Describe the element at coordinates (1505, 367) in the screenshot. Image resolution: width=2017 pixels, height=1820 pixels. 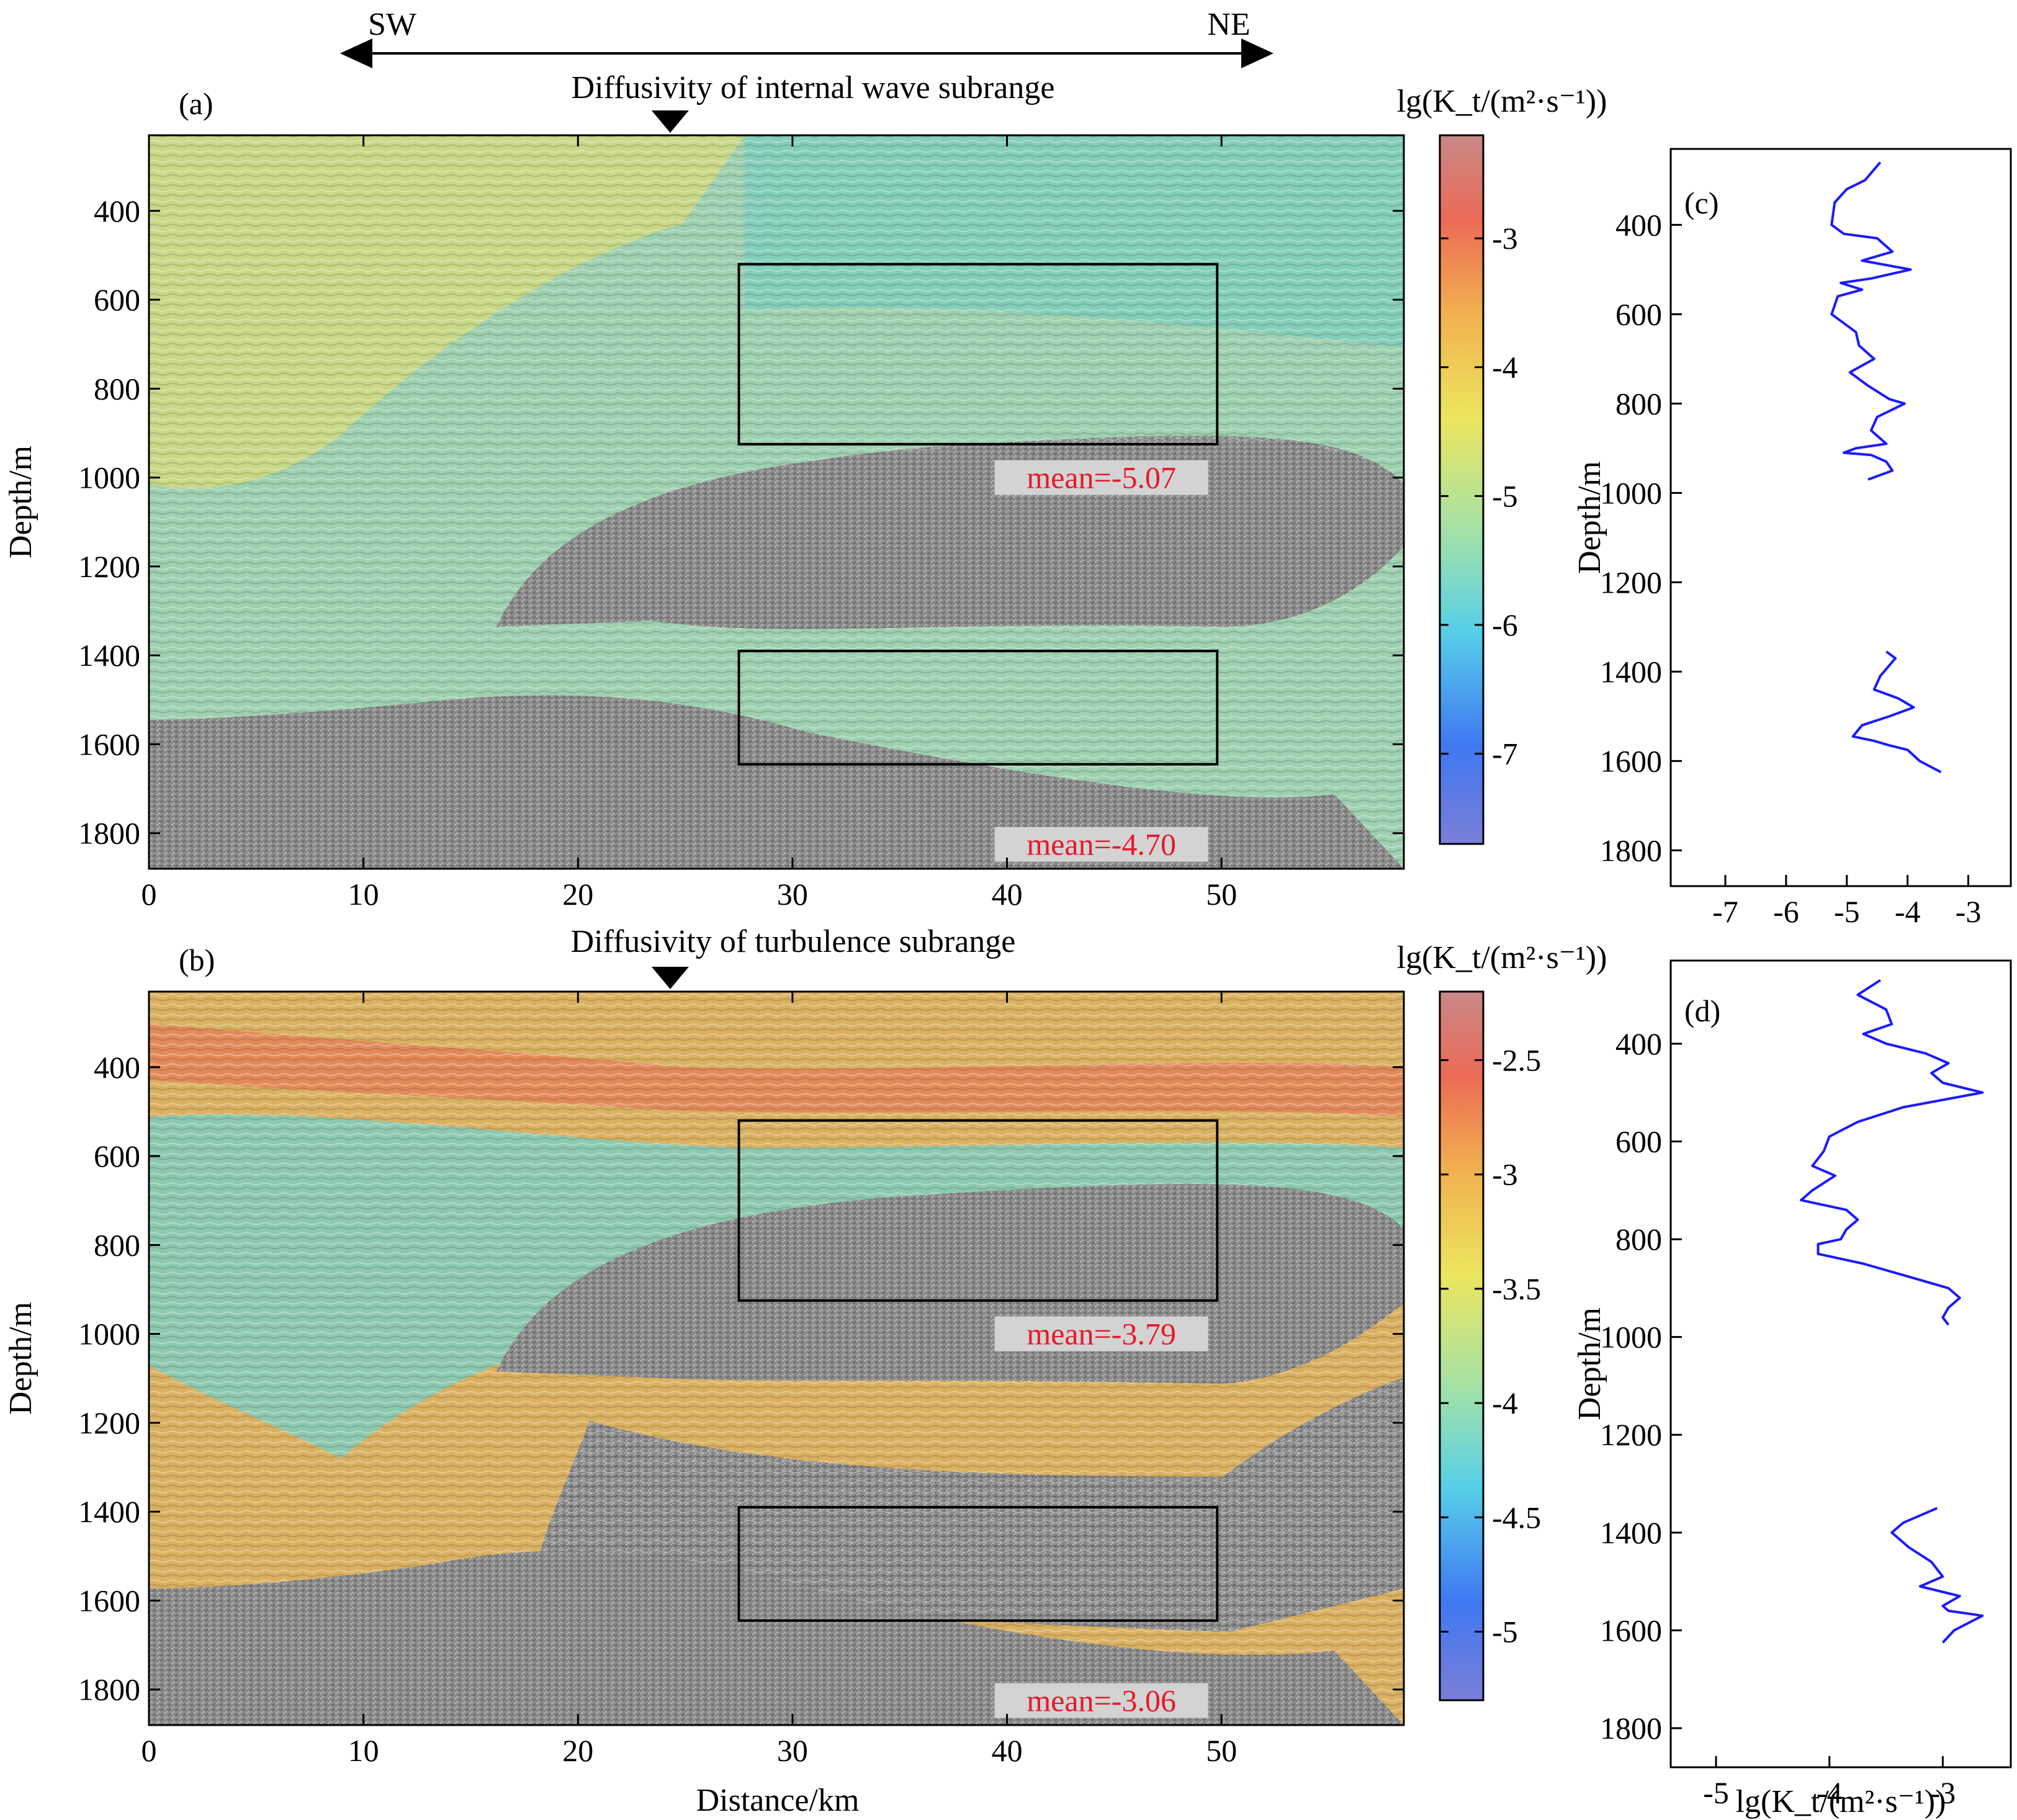
I see `panel-a-cb-tick-label: -4` at that location.